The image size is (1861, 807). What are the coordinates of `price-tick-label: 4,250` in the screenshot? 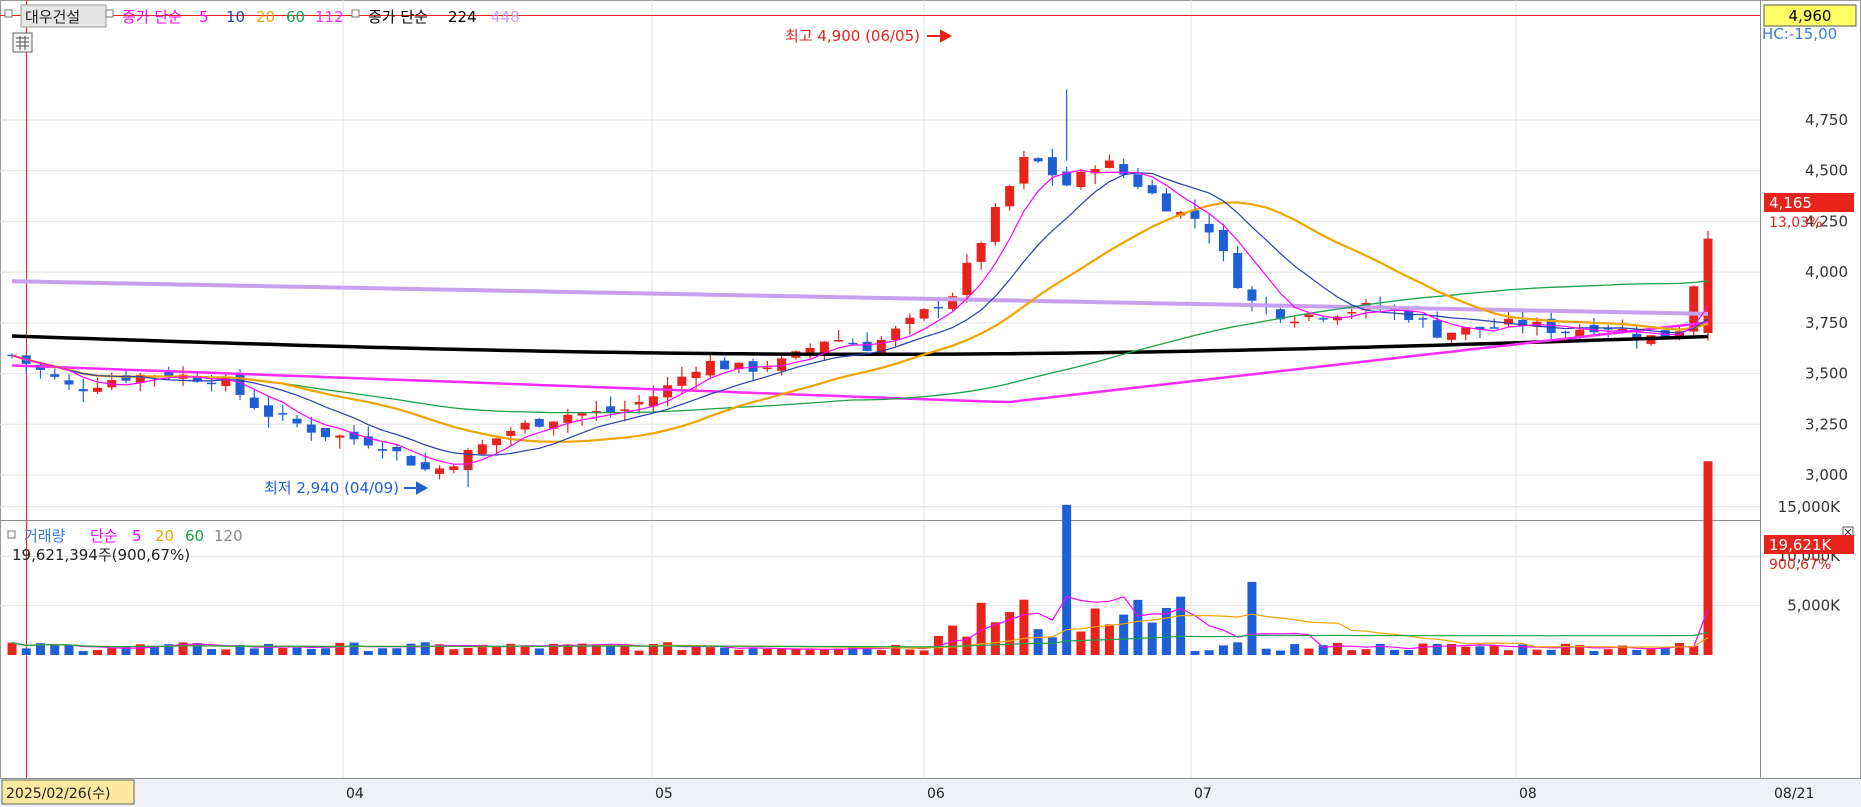 It's located at (1826, 221).